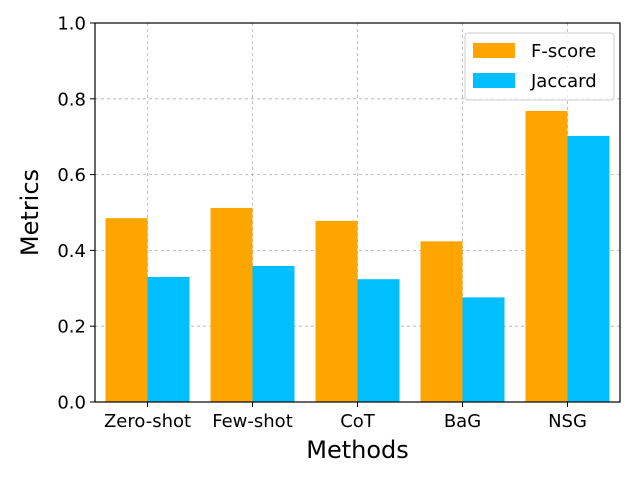 This screenshot has height=480, width=640. I want to click on y-tick-label: 0.8, so click(71, 99).